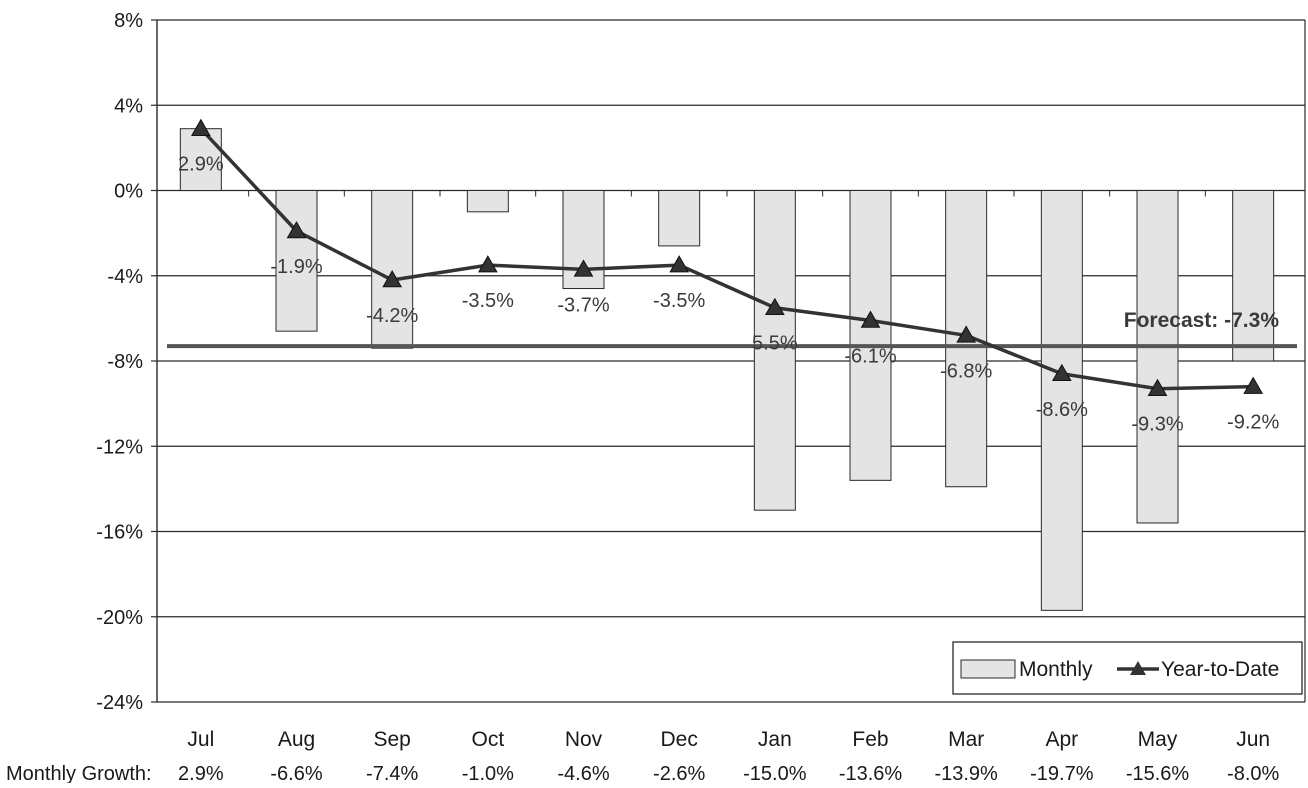 The width and height of the screenshot is (1308, 788). Describe the element at coordinates (1062, 410) in the screenshot. I see `data-label-ytd: -8.6%` at that location.